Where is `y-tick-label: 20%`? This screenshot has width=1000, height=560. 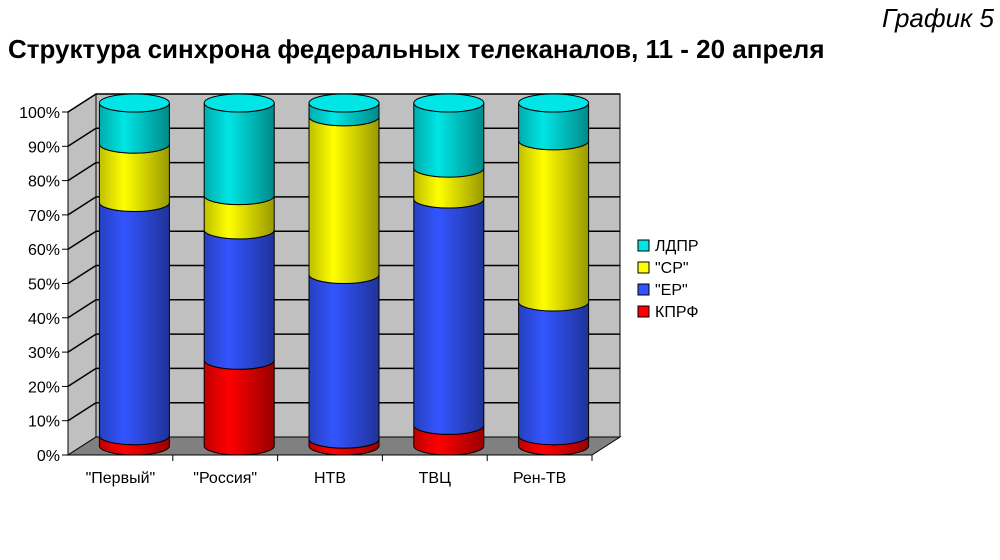 y-tick-label: 20% is located at coordinates (44, 387).